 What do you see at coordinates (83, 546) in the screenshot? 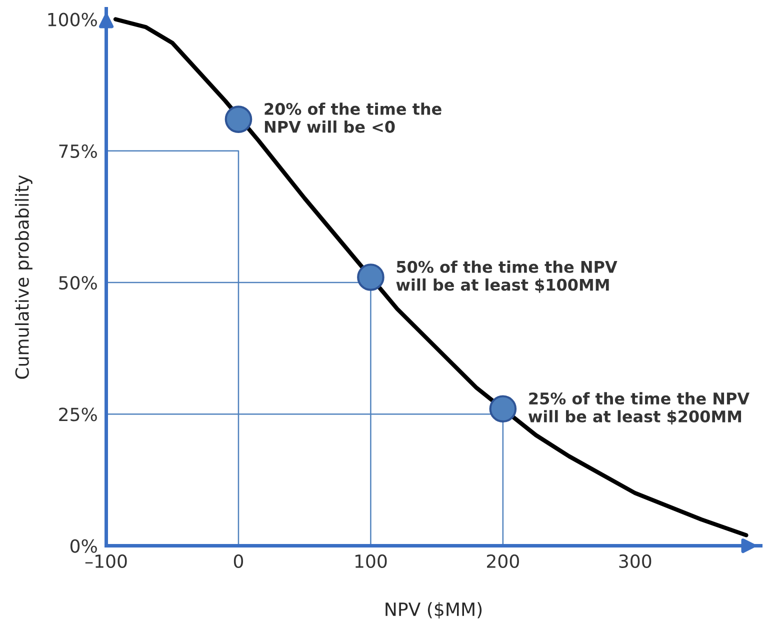
I see `y-tick-label: 0%` at bounding box center [83, 546].